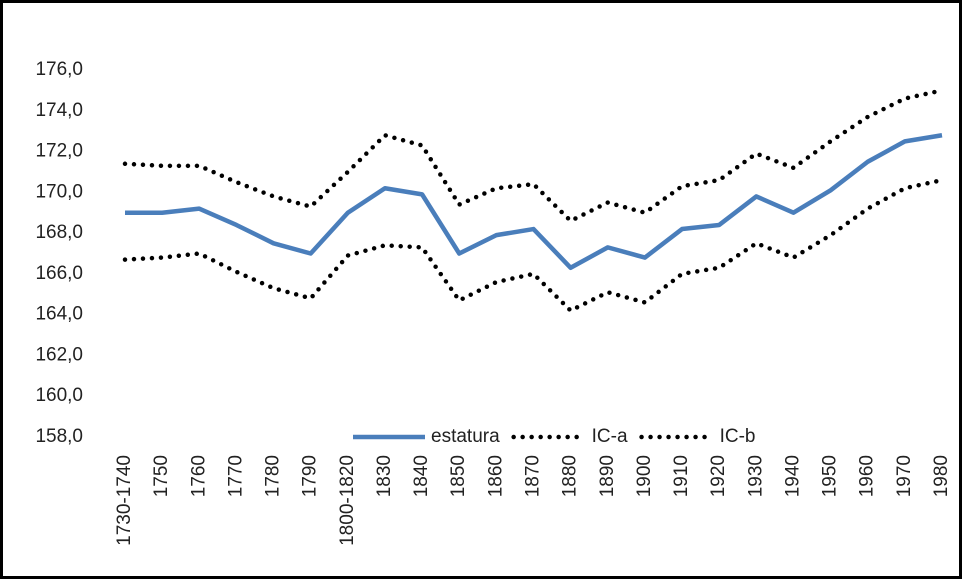 This screenshot has height=581, width=962. What do you see at coordinates (59, 110) in the screenshot?
I see `y-tick-label: 174,0` at bounding box center [59, 110].